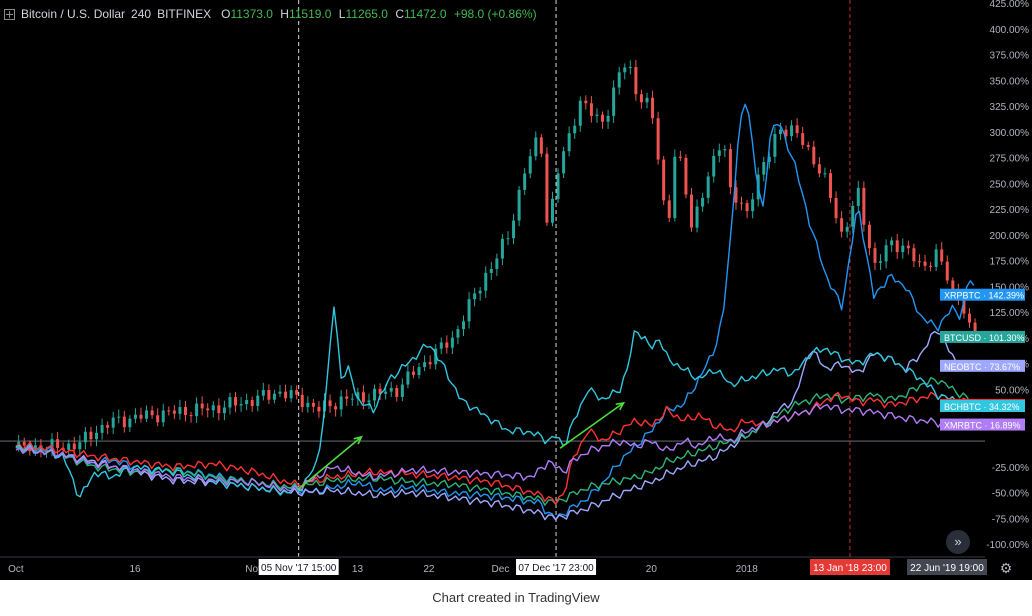 This screenshot has height=616, width=1032. Describe the element at coordinates (141, 14) in the screenshot. I see `symbol-interval: 240` at that location.